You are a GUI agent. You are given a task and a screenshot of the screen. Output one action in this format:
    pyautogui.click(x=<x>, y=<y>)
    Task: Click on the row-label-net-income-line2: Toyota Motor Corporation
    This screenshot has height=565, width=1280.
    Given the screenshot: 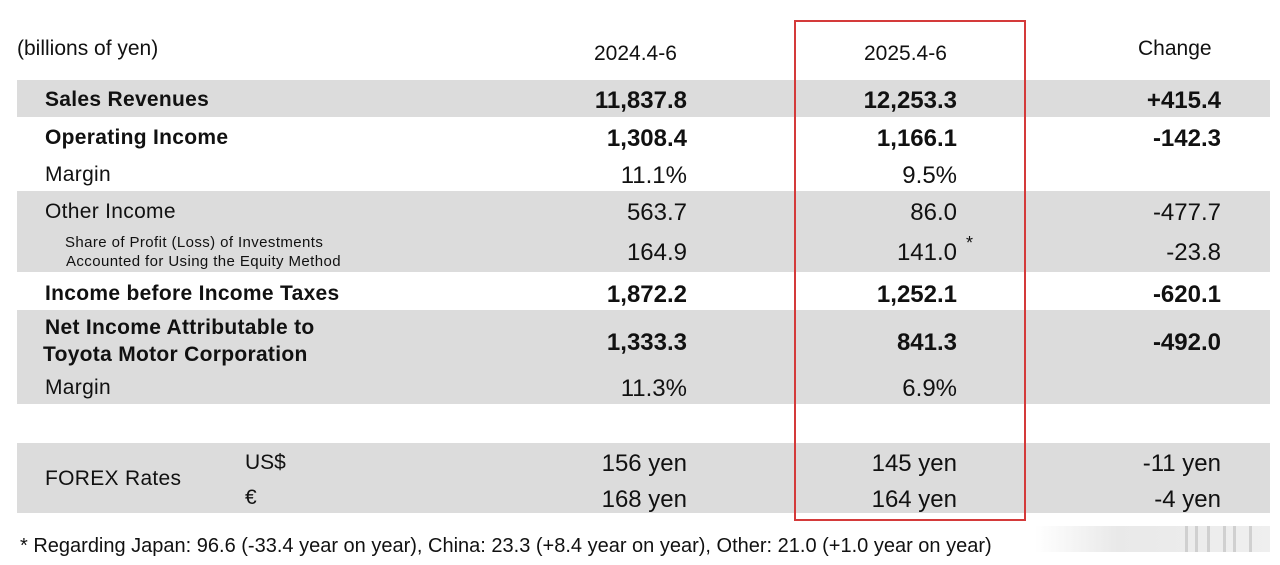 What is the action you would take?
    pyautogui.click(x=175, y=354)
    